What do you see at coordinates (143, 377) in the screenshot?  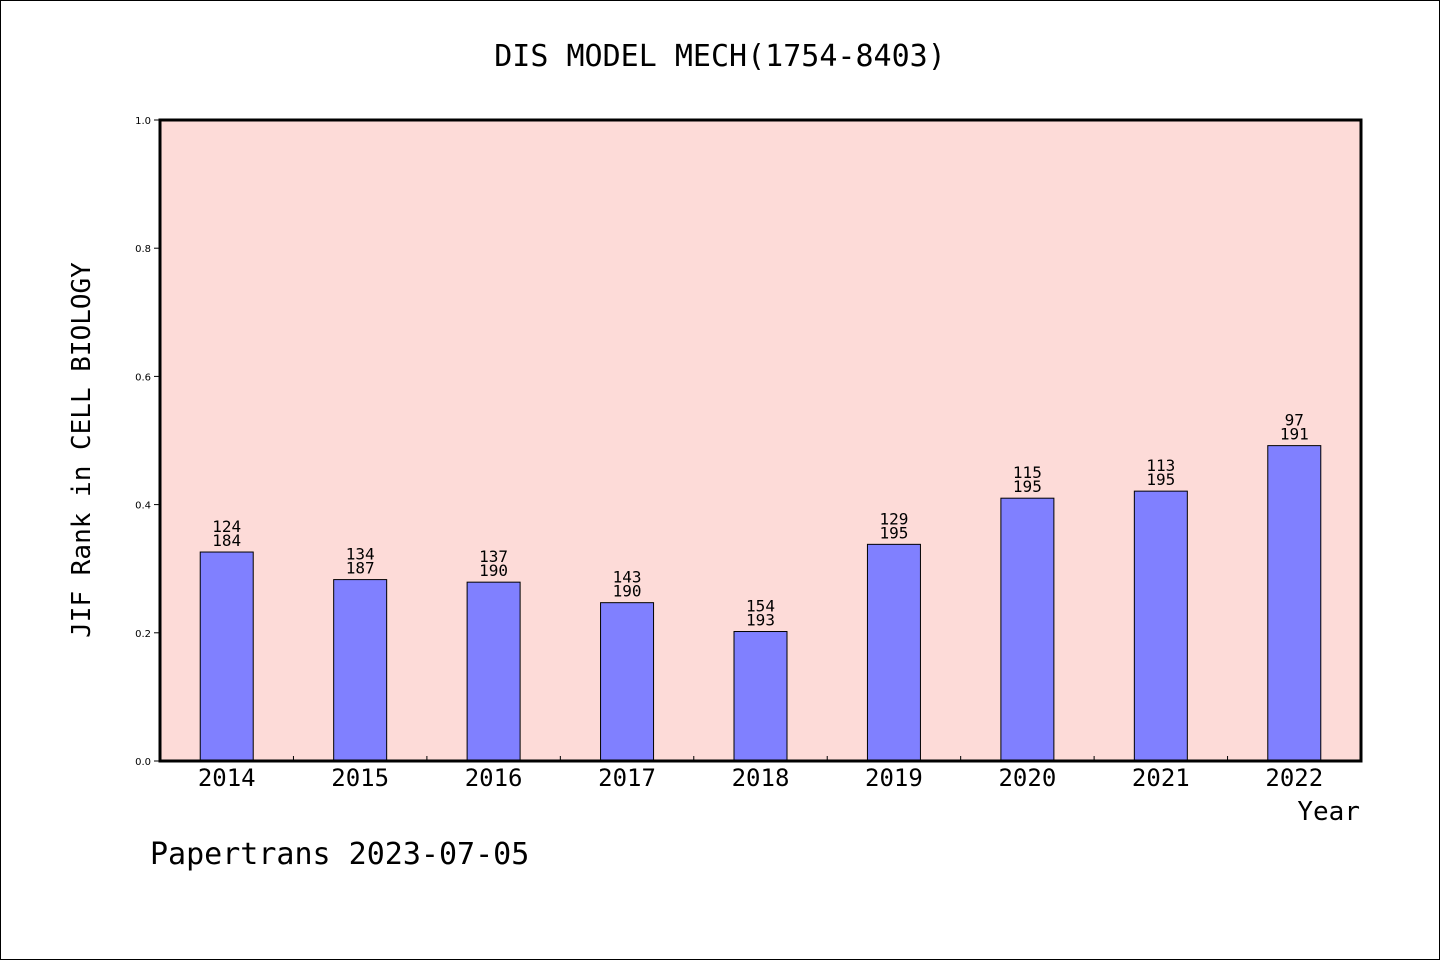 I see `y-tick-label-0.6: 0.6` at bounding box center [143, 377].